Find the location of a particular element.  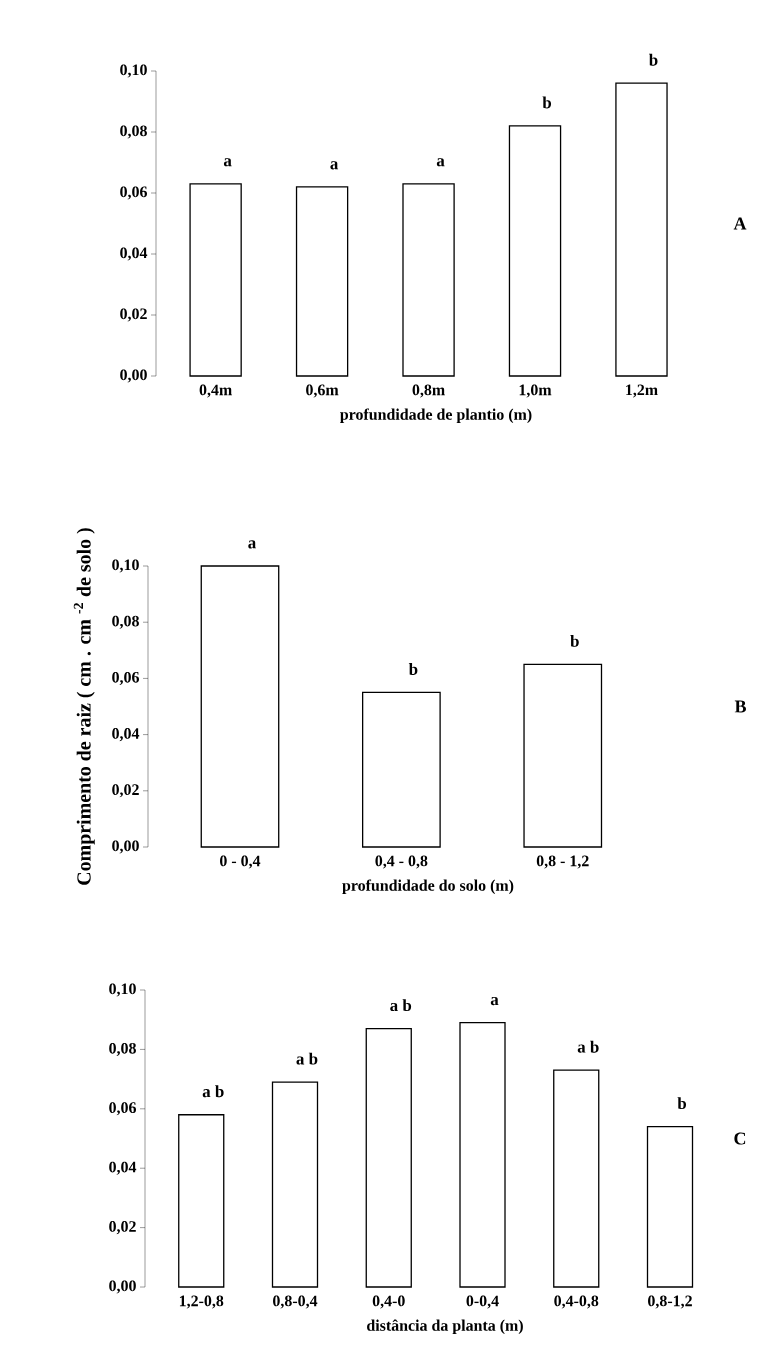

x-tick-label: 1,2-0,8 is located at coordinates (201, 1302).